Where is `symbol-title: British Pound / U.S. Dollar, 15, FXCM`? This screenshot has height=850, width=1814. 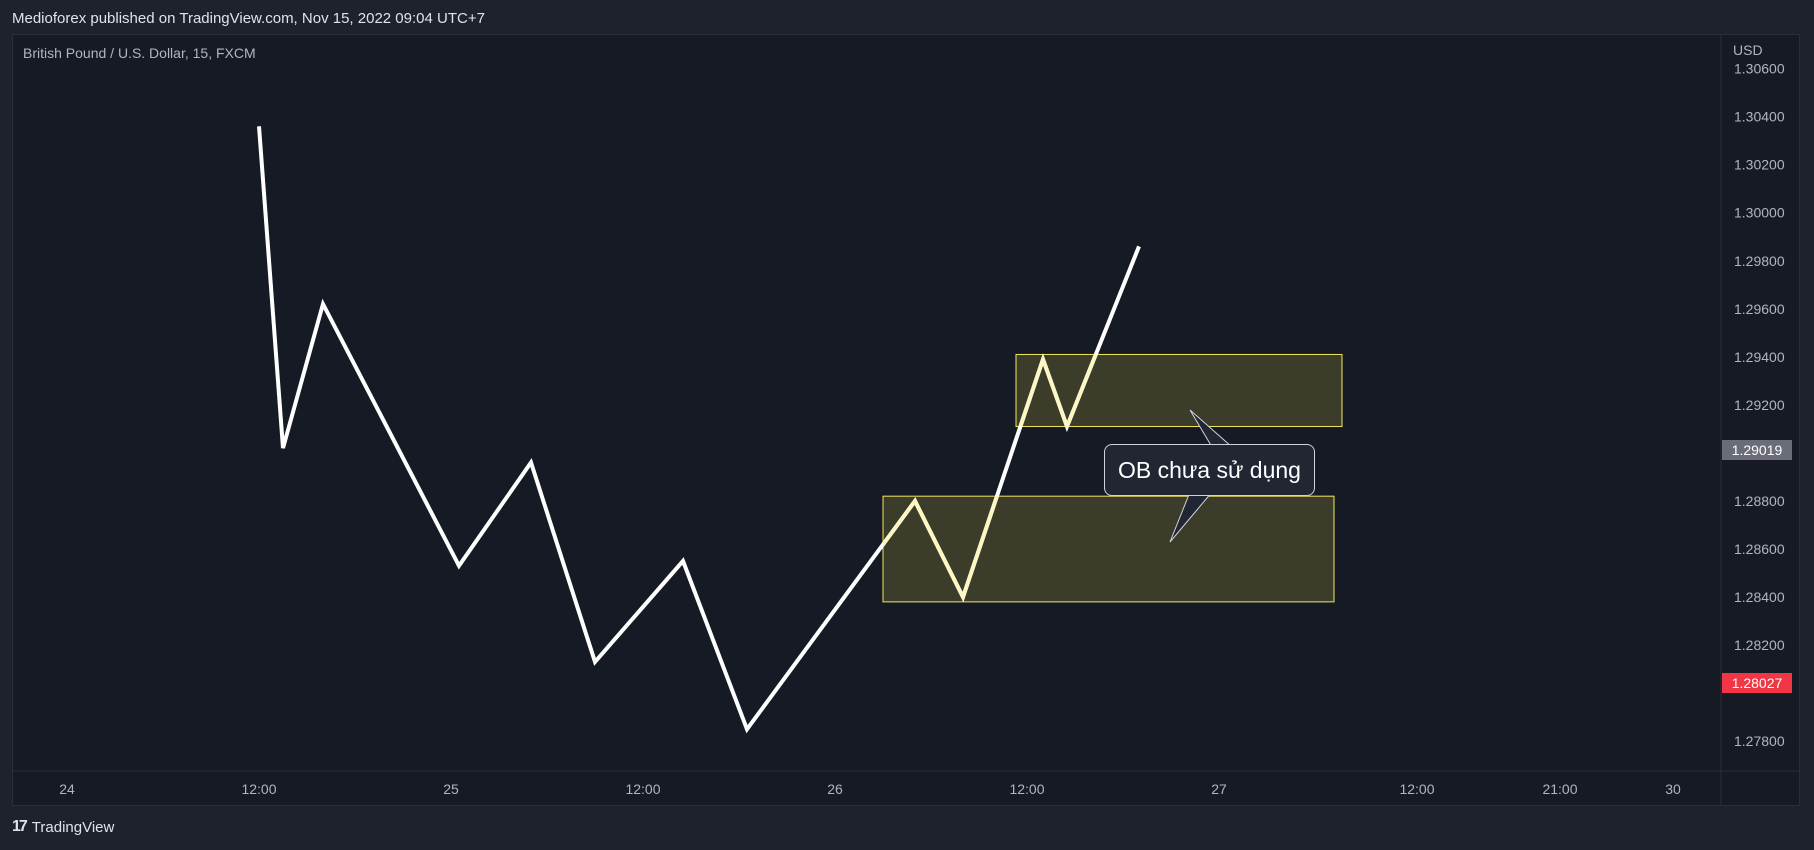
symbol-title: British Pound / U.S. Dollar, 15, FXCM is located at coordinates (139, 53).